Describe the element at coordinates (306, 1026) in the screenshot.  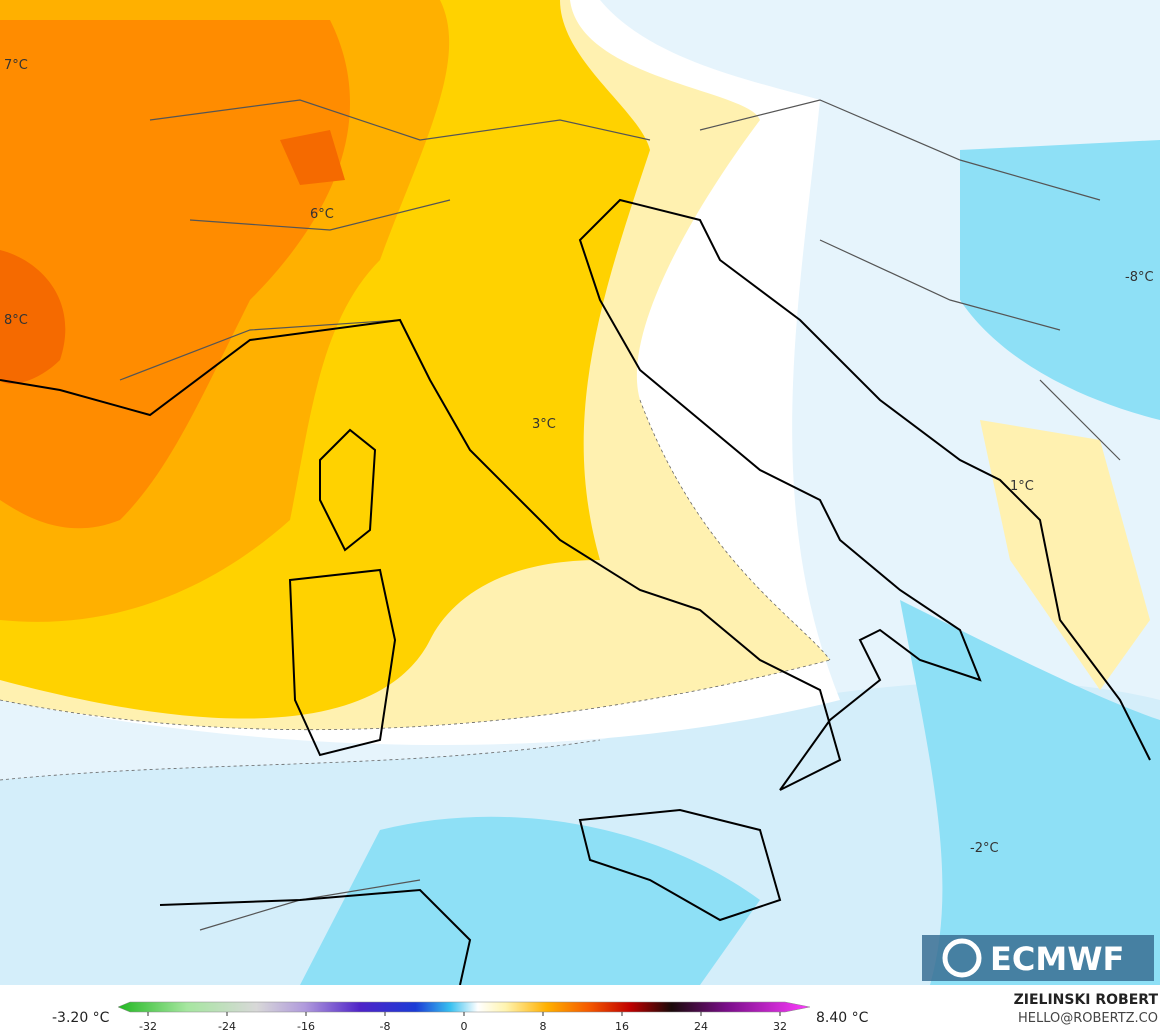
I see `colorbar-tick-label: -16` at that location.